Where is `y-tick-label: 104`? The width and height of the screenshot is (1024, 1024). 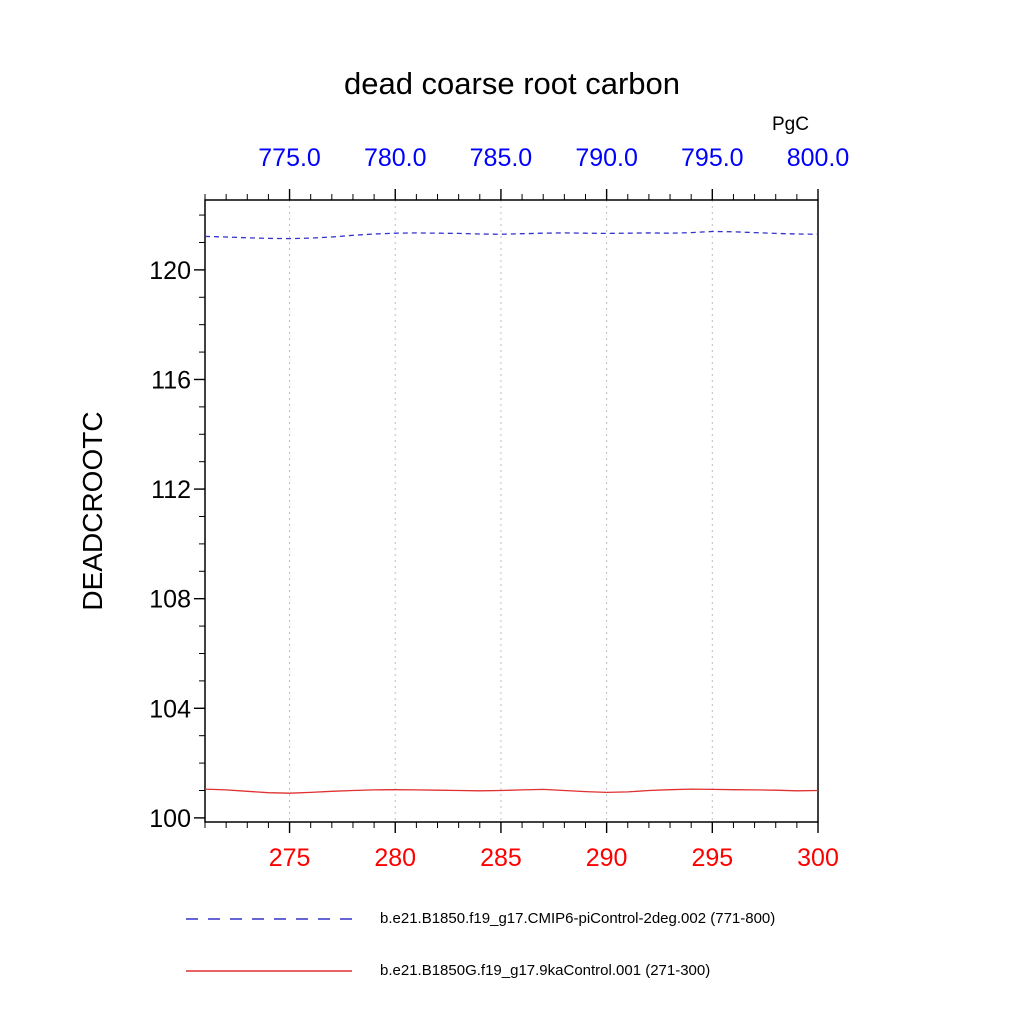 y-tick-label: 104 is located at coordinates (170, 709).